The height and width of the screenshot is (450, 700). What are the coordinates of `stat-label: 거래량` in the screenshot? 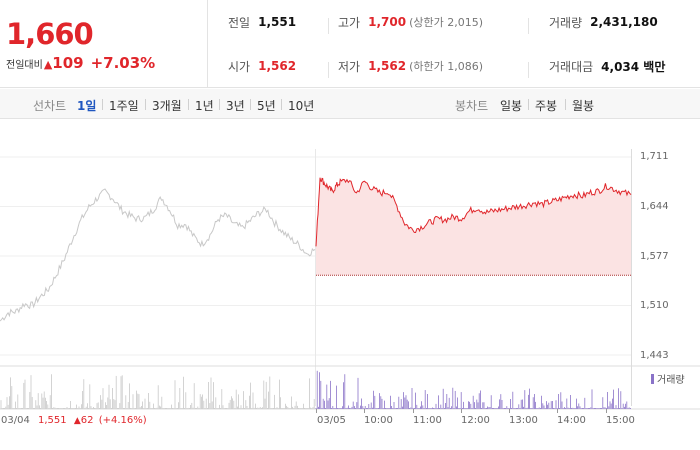 It's located at (566, 22).